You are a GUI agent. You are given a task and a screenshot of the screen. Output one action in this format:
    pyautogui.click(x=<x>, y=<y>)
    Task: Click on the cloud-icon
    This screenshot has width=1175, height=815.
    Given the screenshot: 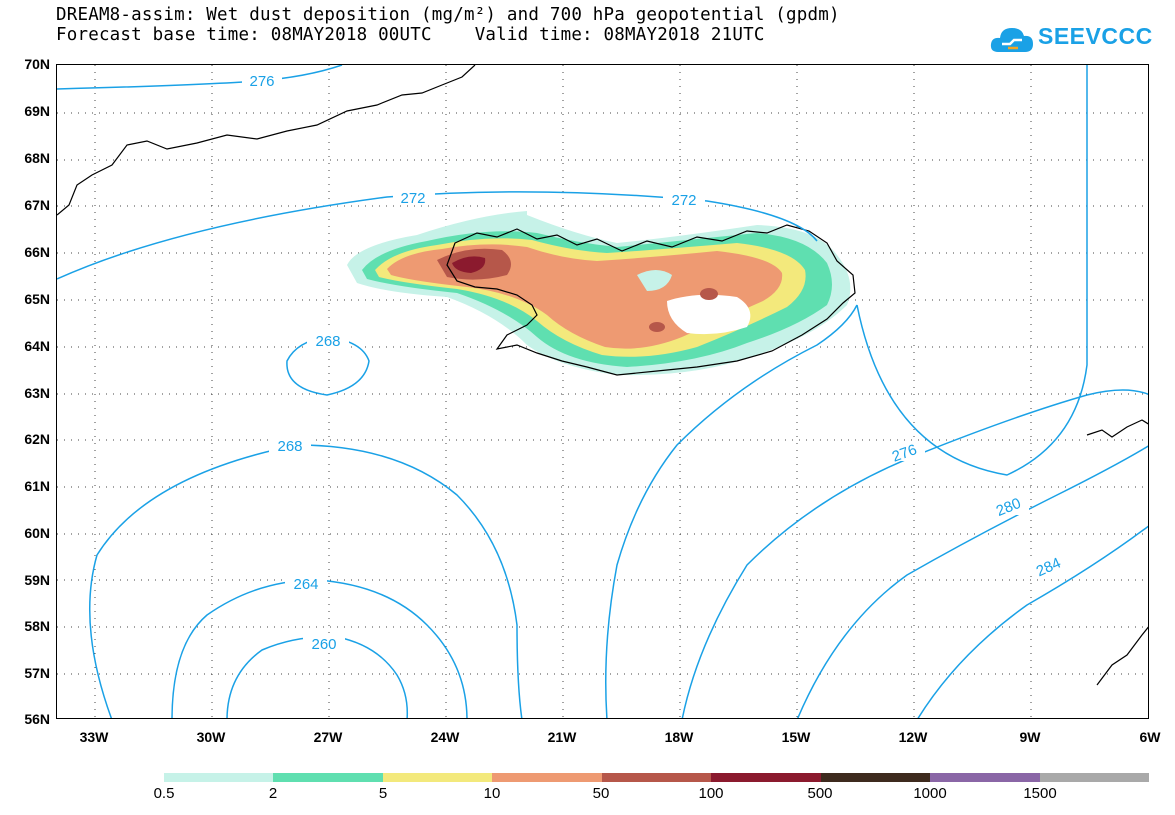 What is the action you would take?
    pyautogui.click(x=1011, y=40)
    